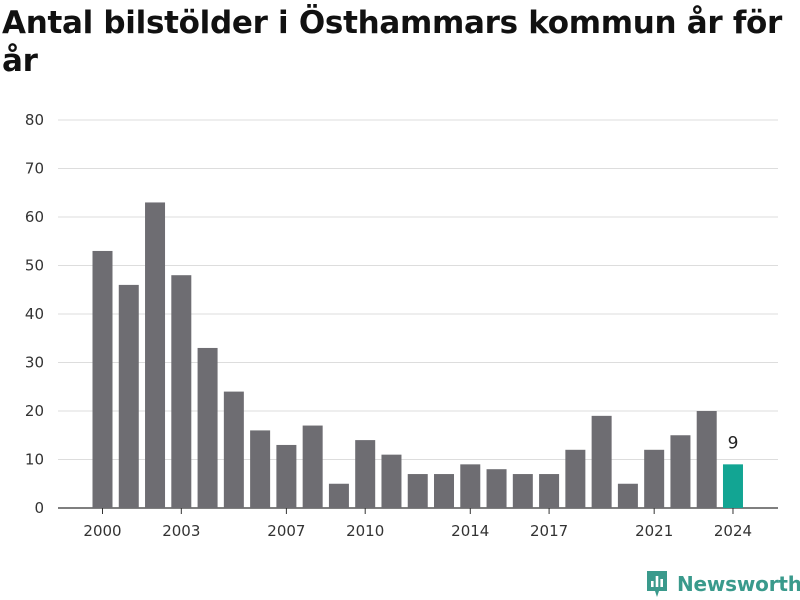 This screenshot has width=800, height=600. Describe the element at coordinates (733, 531) in the screenshot. I see `x-tick-label: 2024` at that location.